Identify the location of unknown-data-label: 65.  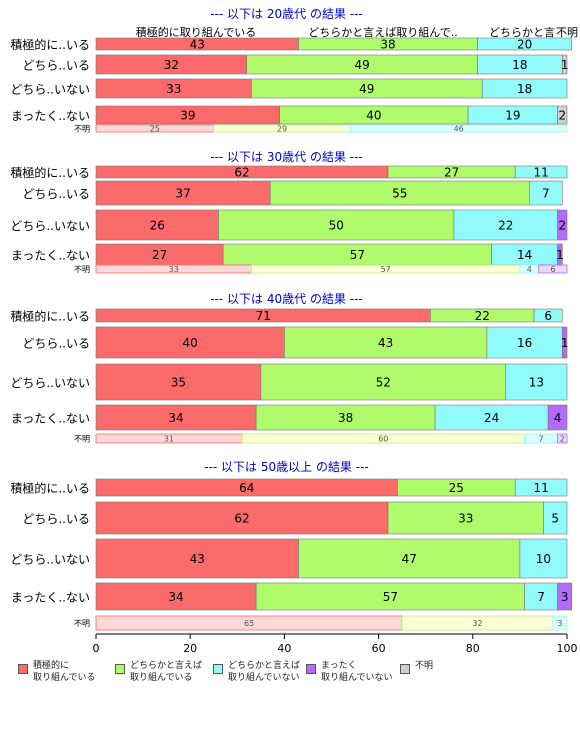
(249, 623).